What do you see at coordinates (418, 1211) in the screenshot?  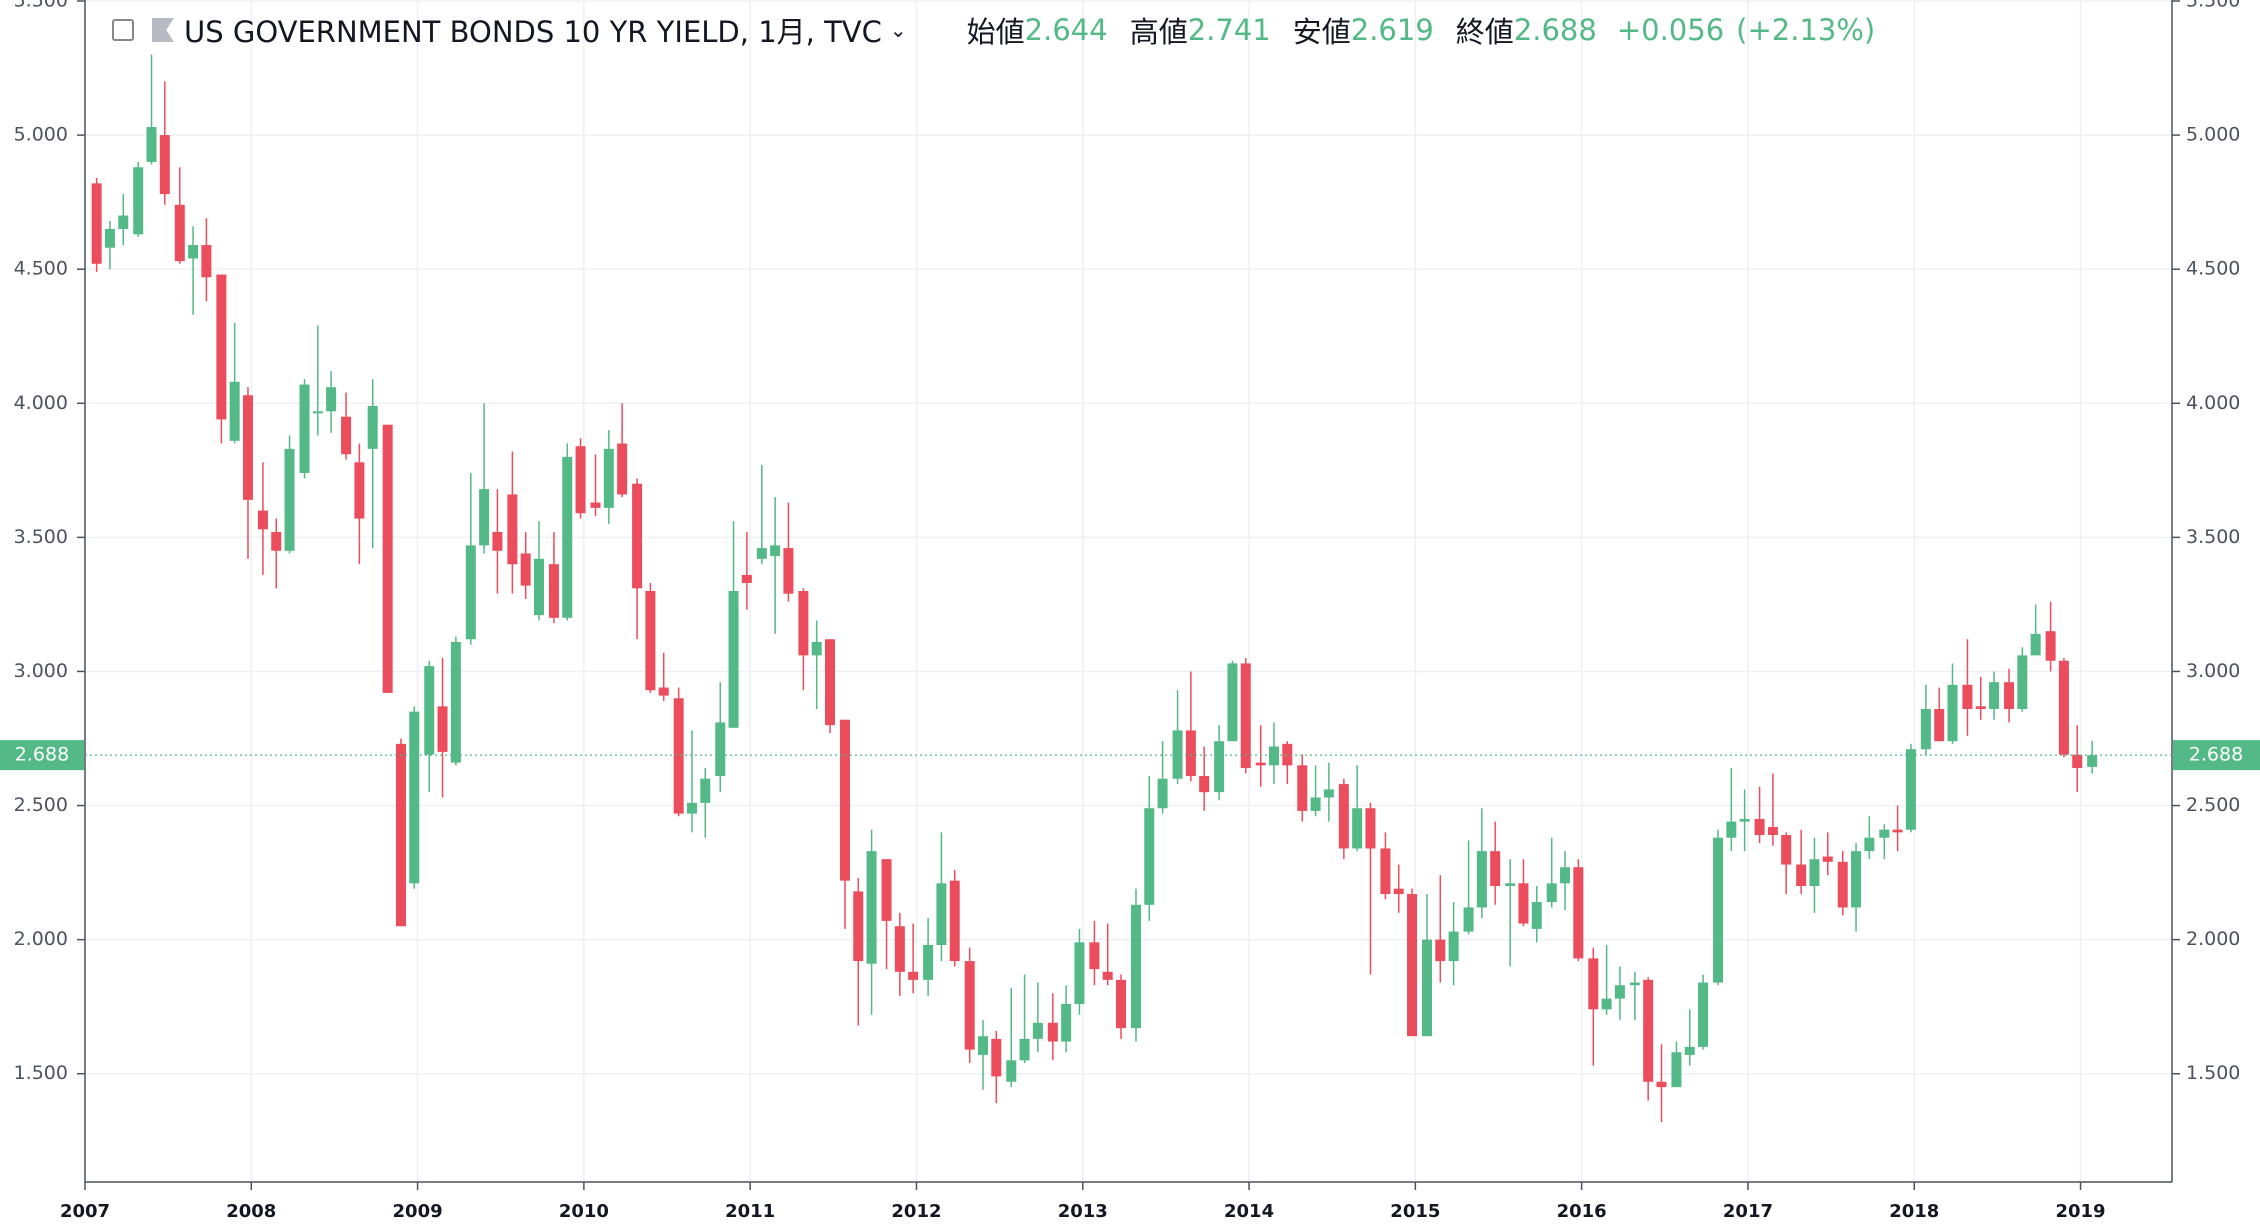 I see `x-tick-label: 2009` at bounding box center [418, 1211].